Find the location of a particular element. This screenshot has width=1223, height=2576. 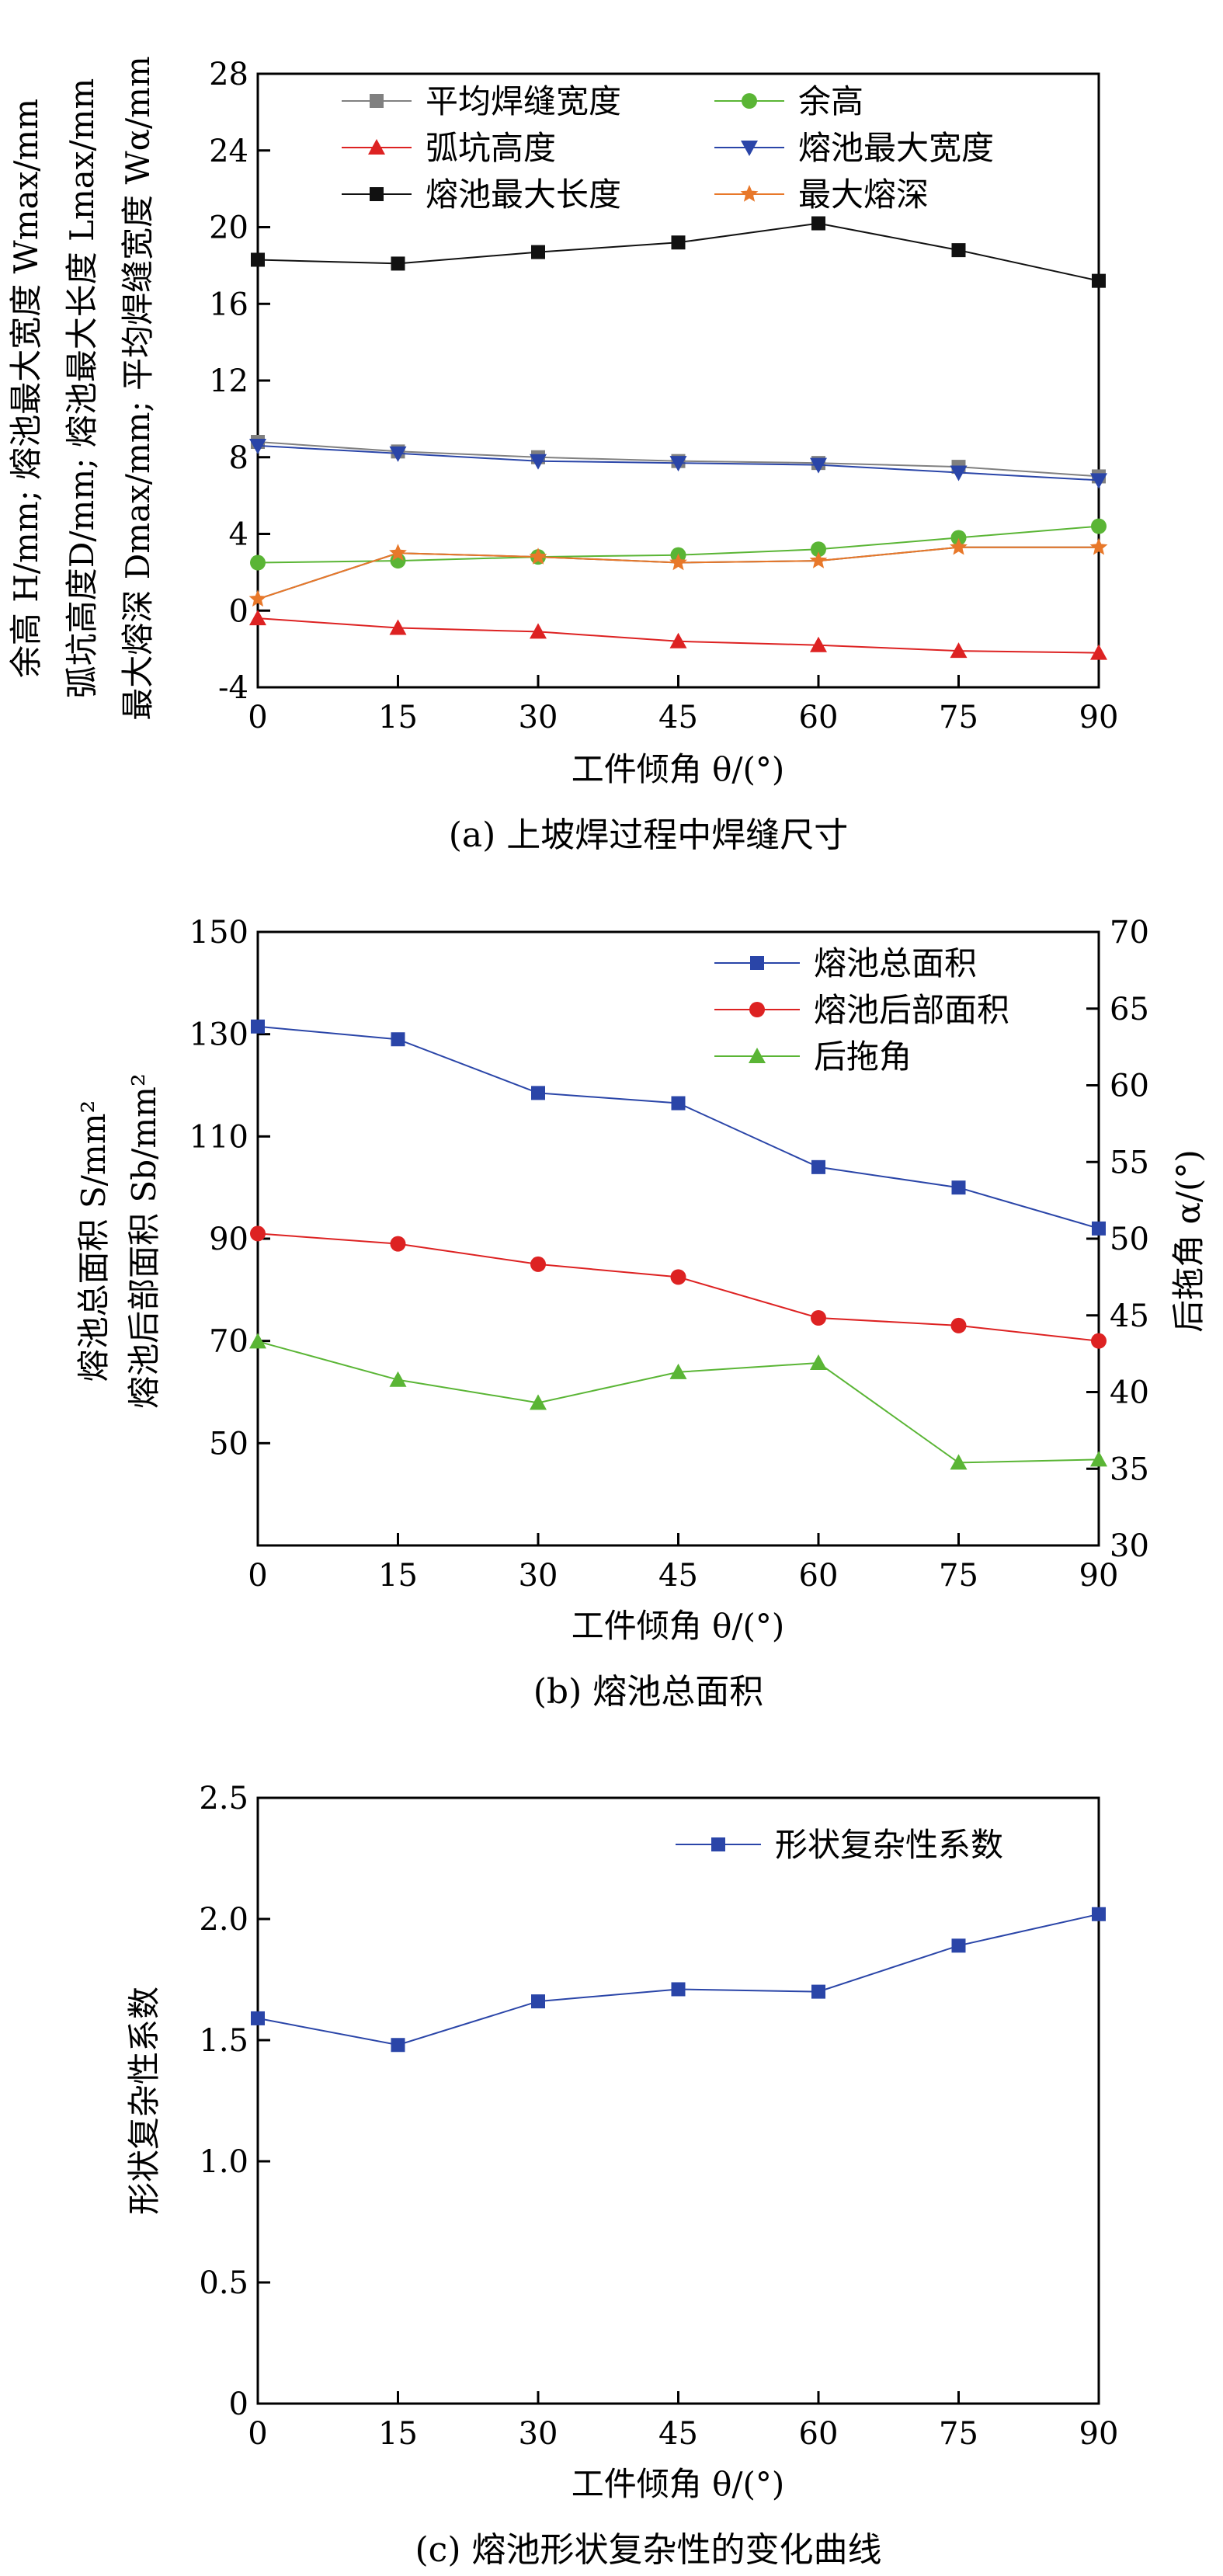

y-tick-label: 110 is located at coordinates (218, 1137).